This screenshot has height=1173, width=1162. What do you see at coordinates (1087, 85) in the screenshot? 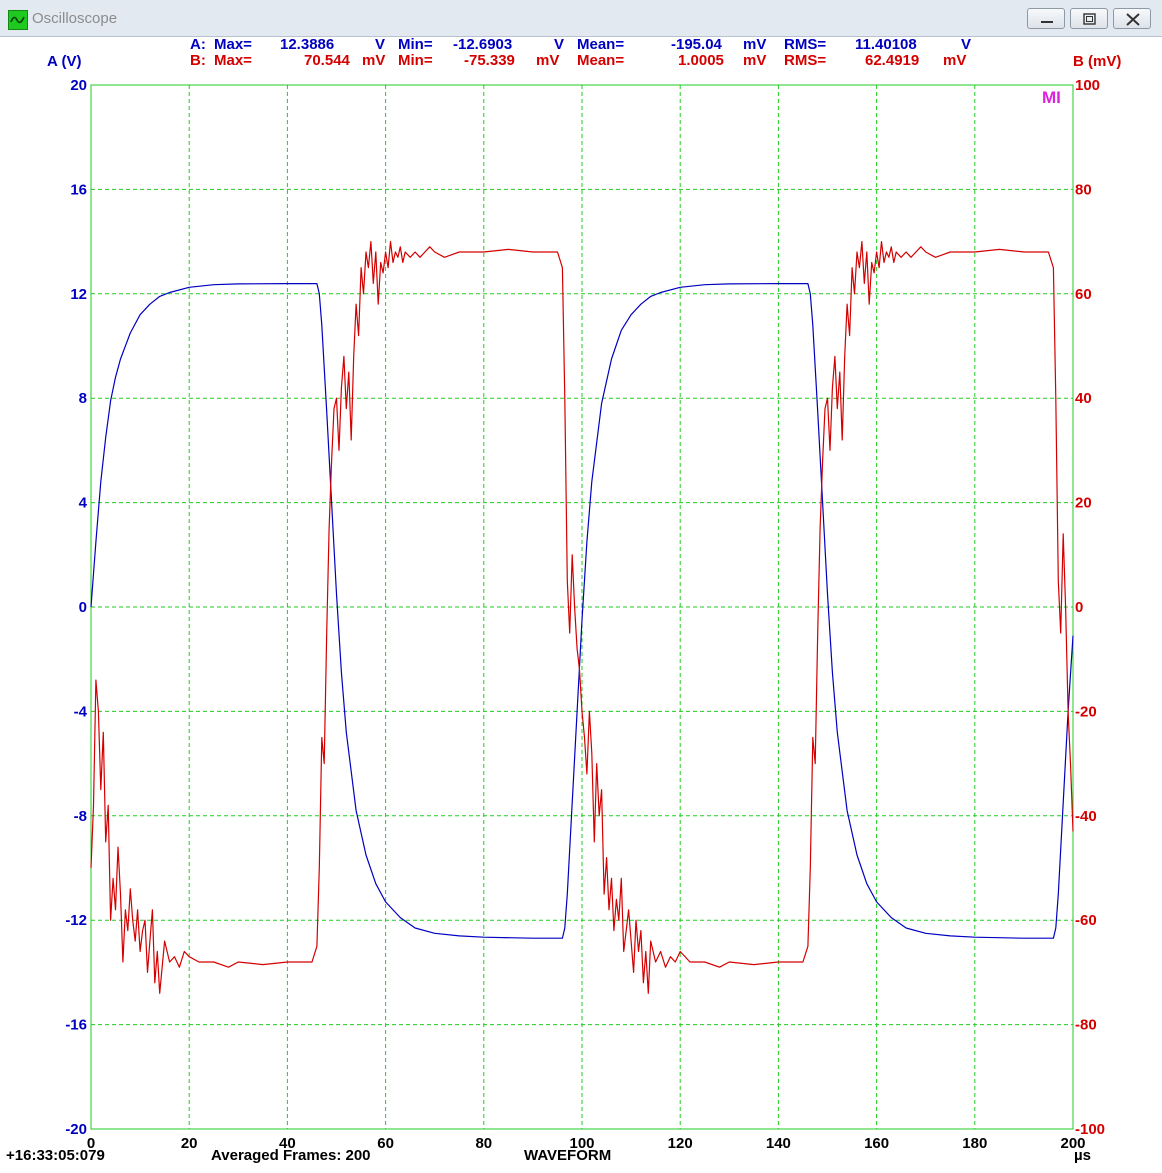
I see `y-tick-label-right: 100` at bounding box center [1087, 85].